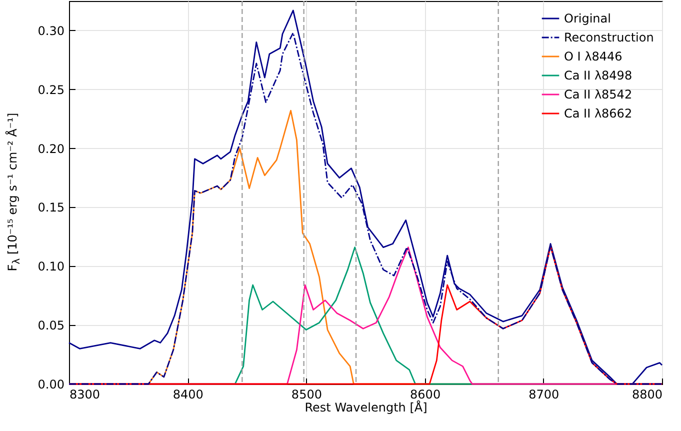  I want to click on y-tick-label: 0.25, so click(51, 89).